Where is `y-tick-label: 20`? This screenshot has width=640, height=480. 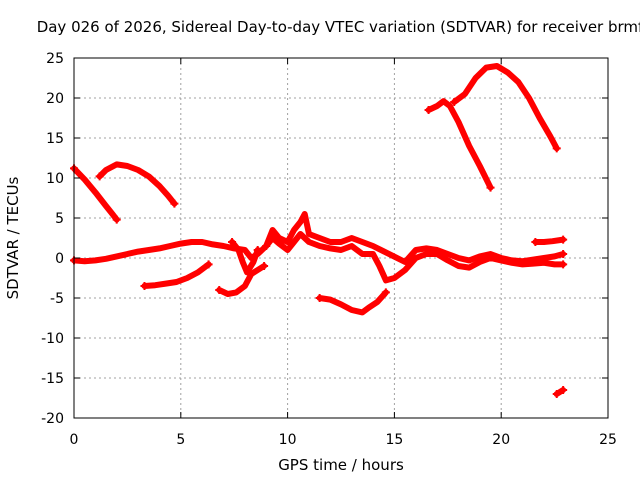 y-tick-label: 20 is located at coordinates (55, 99).